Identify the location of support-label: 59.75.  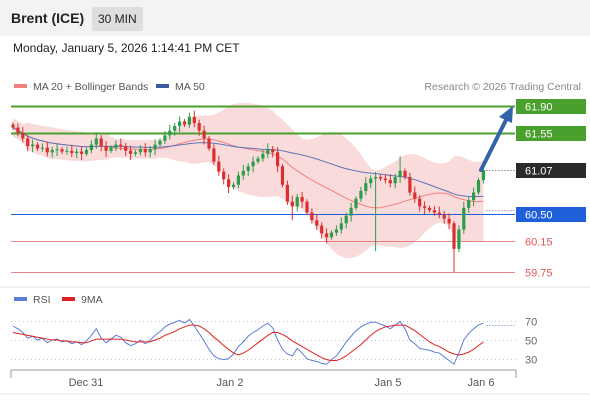
(539, 274).